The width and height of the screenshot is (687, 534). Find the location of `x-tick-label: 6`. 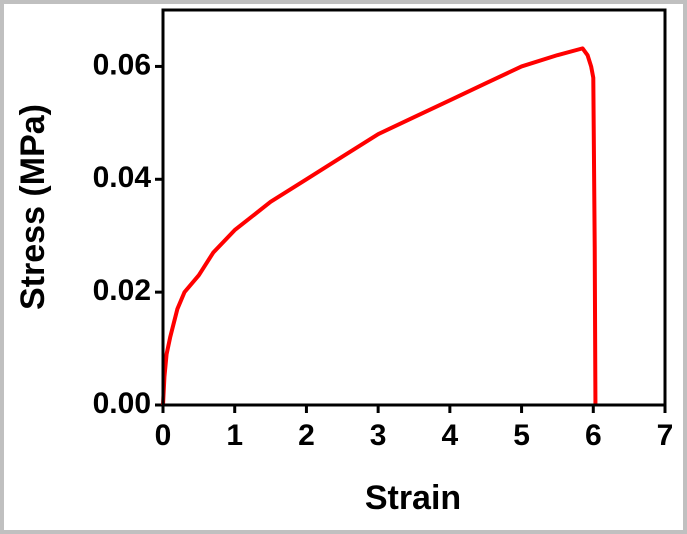

x-tick-label: 6 is located at coordinates (593, 435).